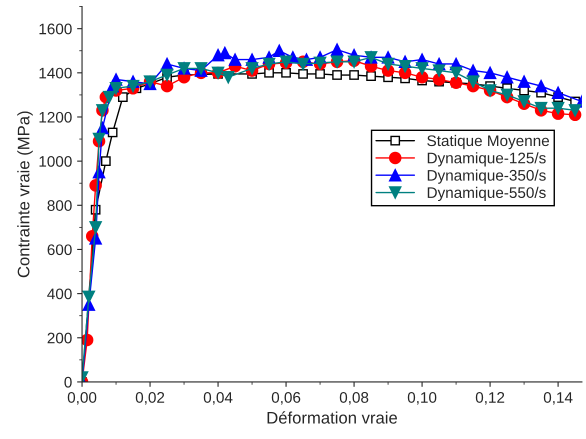 The image size is (586, 439). What do you see at coordinates (354, 398) in the screenshot?
I see `x-tick-label: 0,08` at bounding box center [354, 398].